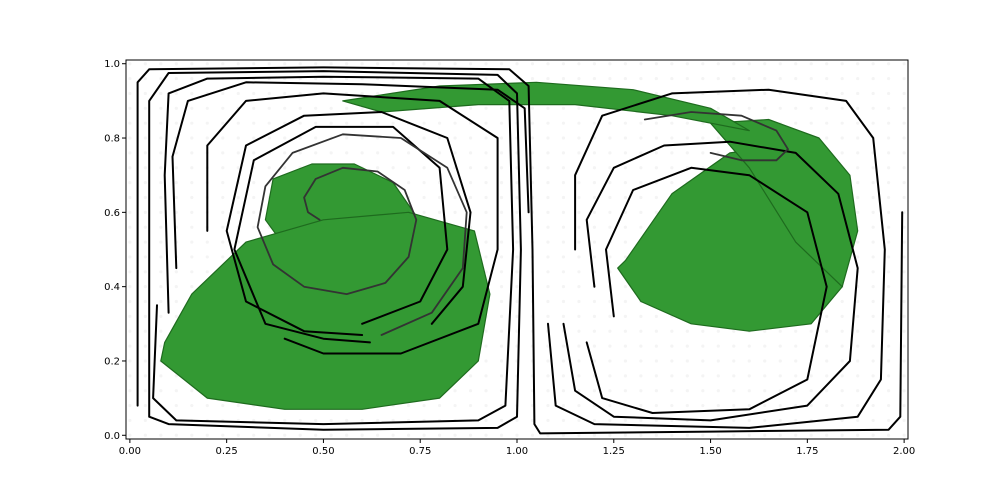 The image size is (1008, 504). I want to click on y-axis: 0.0 0.2 0.4 0.6 0.8 1.0, so click(115, 250).